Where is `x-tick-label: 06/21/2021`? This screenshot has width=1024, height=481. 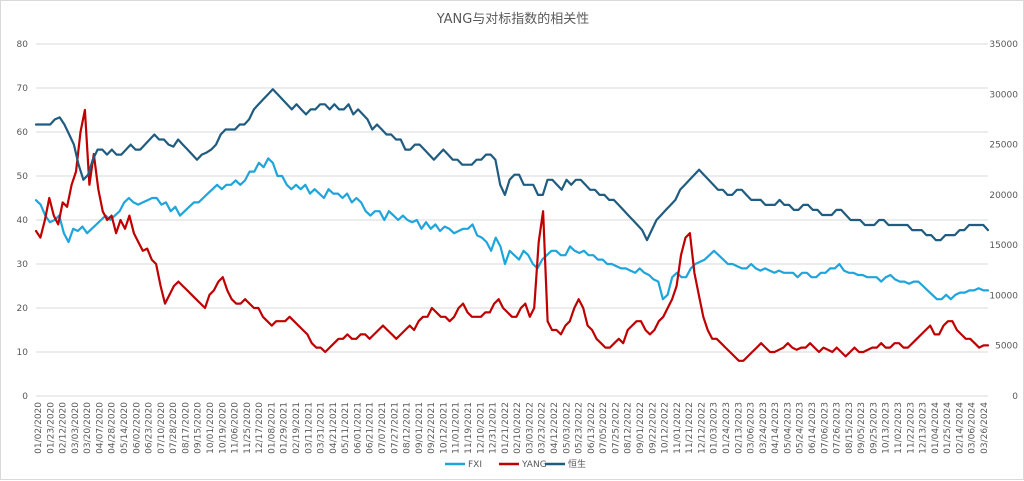 x-tick-label: 06/21/2021 is located at coordinates (371, 428).